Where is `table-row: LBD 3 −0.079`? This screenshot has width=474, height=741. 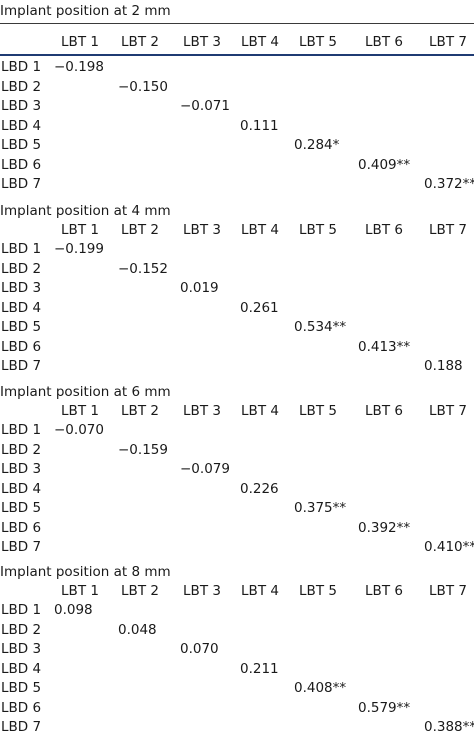
table-row: LBD 3 −0.079 is located at coordinates (237, 470).